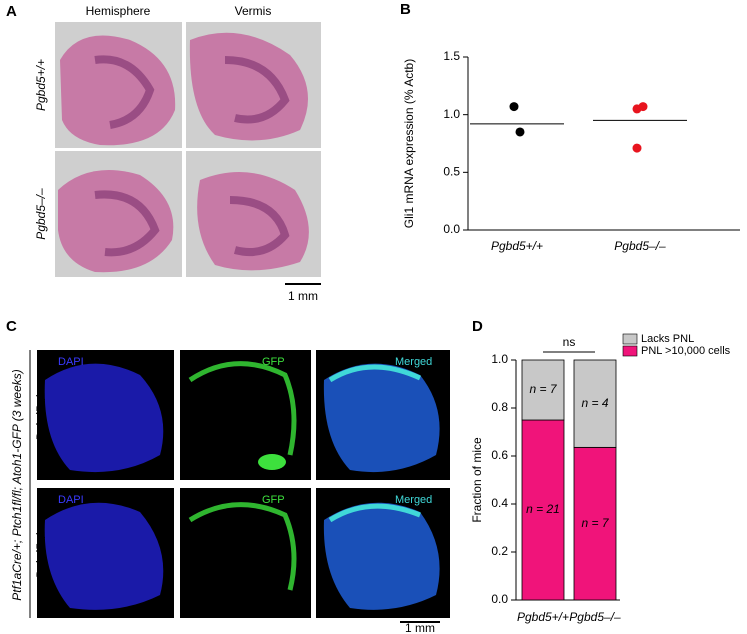 The image size is (747, 634). I want to click on panel-label: B, so click(405, 9).